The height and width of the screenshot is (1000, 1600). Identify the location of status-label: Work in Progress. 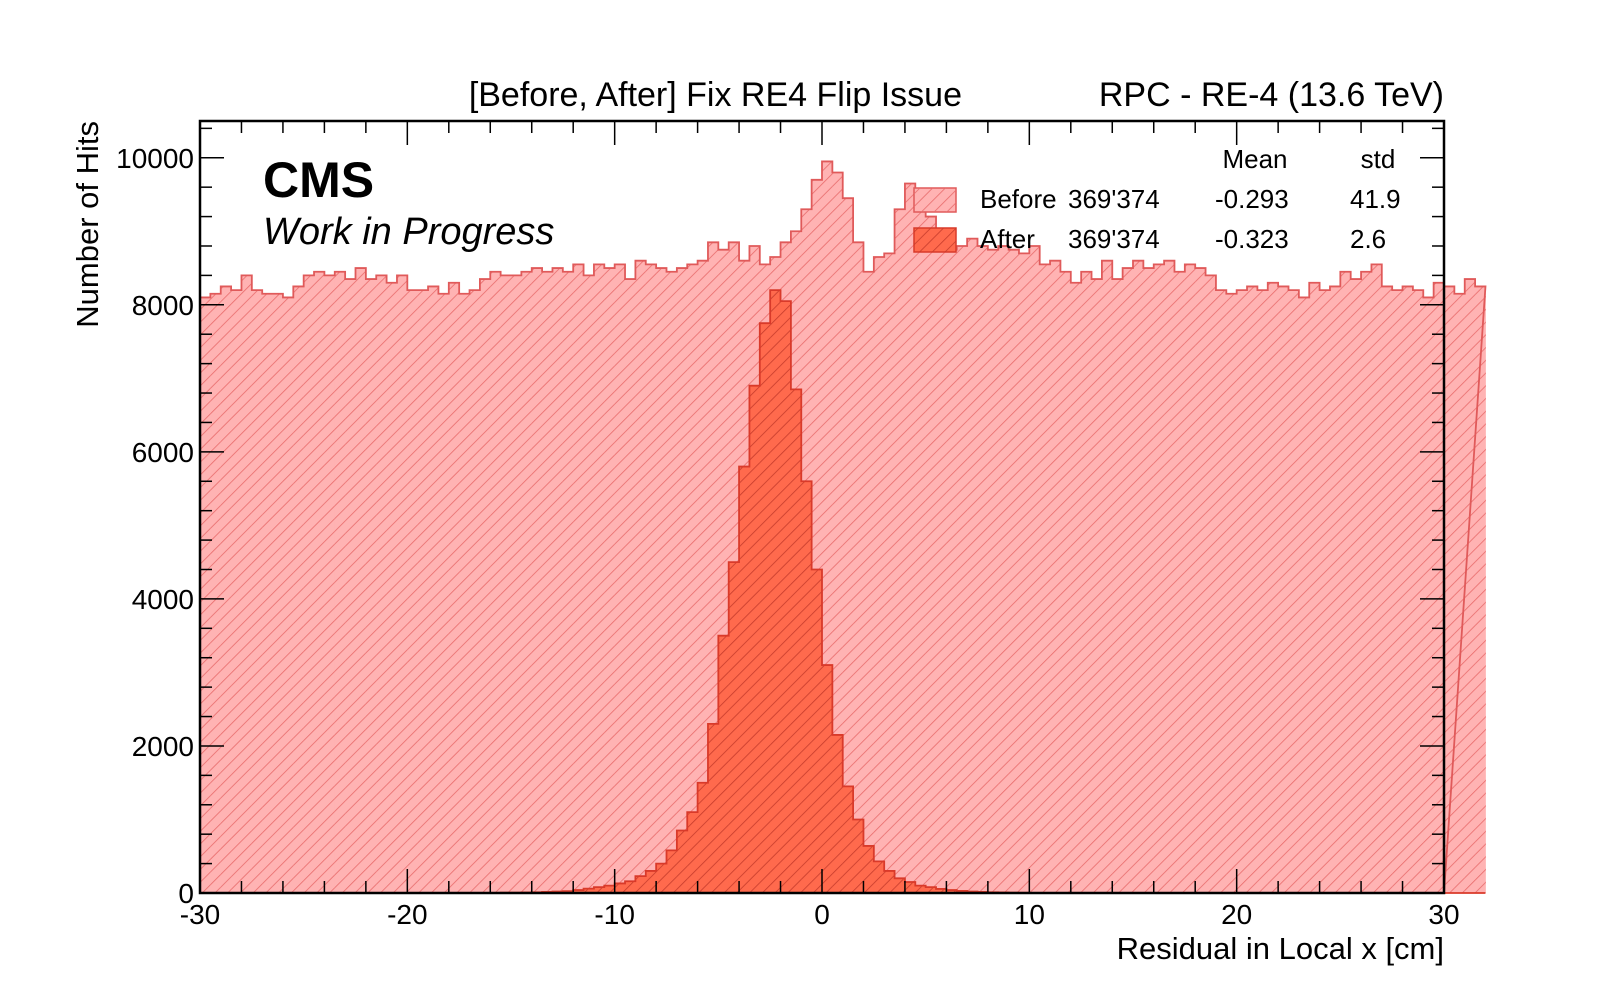
(408, 232).